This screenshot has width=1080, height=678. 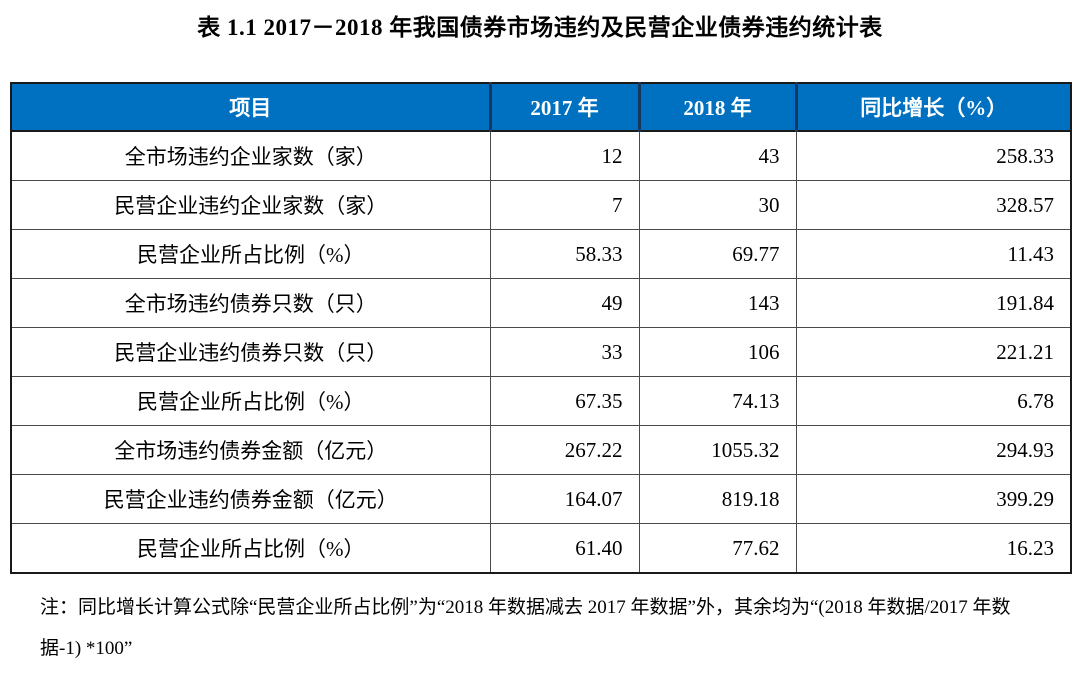 I want to click on value-growth: 221.21, so click(x=933, y=352).